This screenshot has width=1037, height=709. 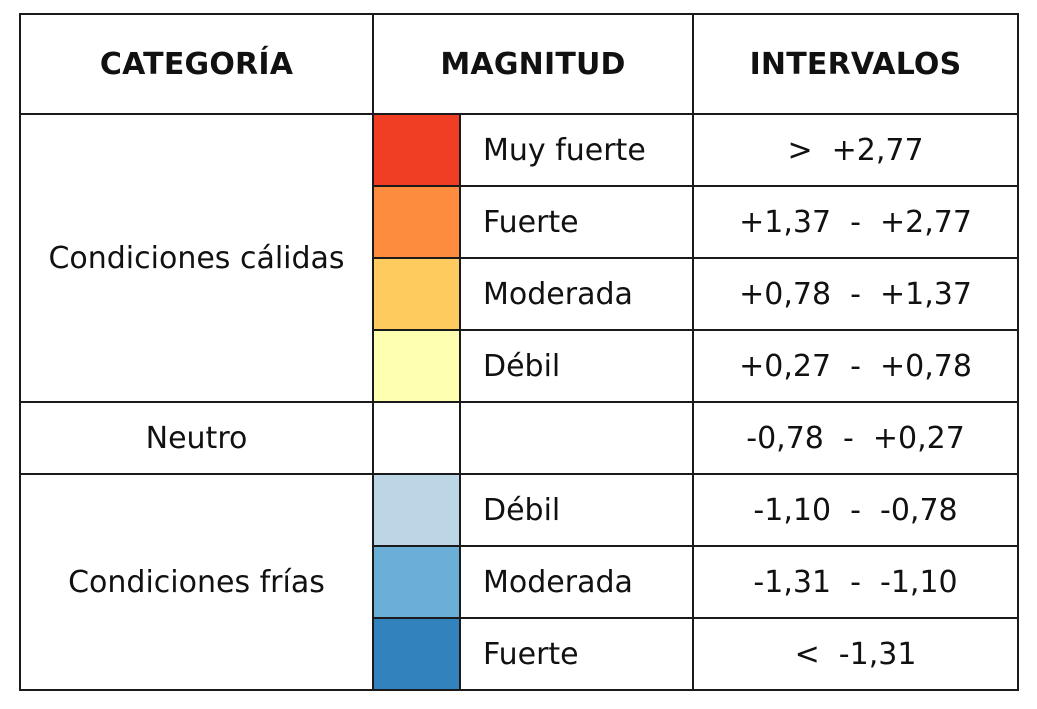 I want to click on category-warm: Condiciones cálidas, so click(x=196, y=258).